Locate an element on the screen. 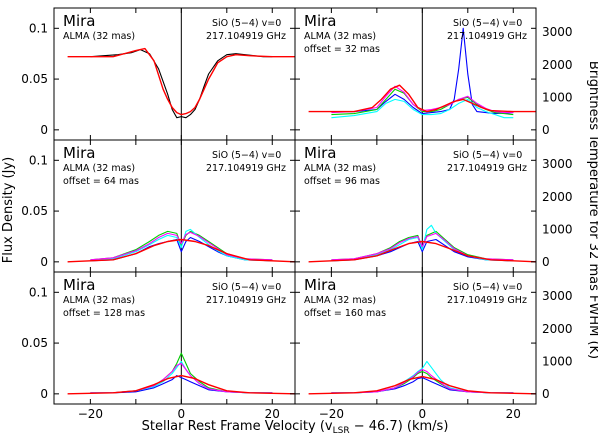 Image resolution: width=598 pixels, height=434 pixels. x-axis-label-main: Stellar Rest Frame Velocity (v is located at coordinates (237, 426).